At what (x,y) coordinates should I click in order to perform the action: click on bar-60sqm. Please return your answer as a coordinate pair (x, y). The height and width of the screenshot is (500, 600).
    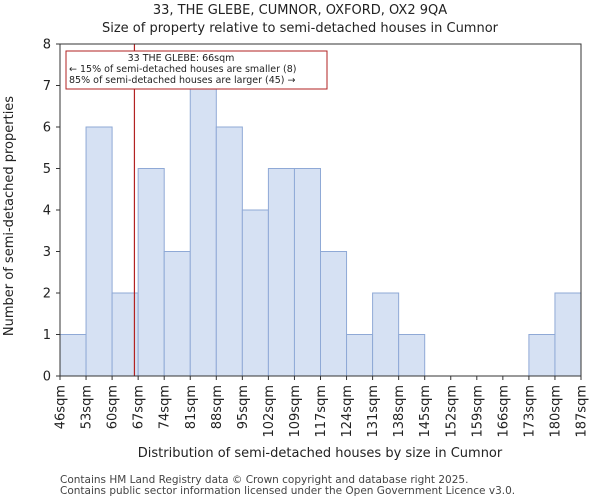
    Looking at the image, I should click on (125, 334).